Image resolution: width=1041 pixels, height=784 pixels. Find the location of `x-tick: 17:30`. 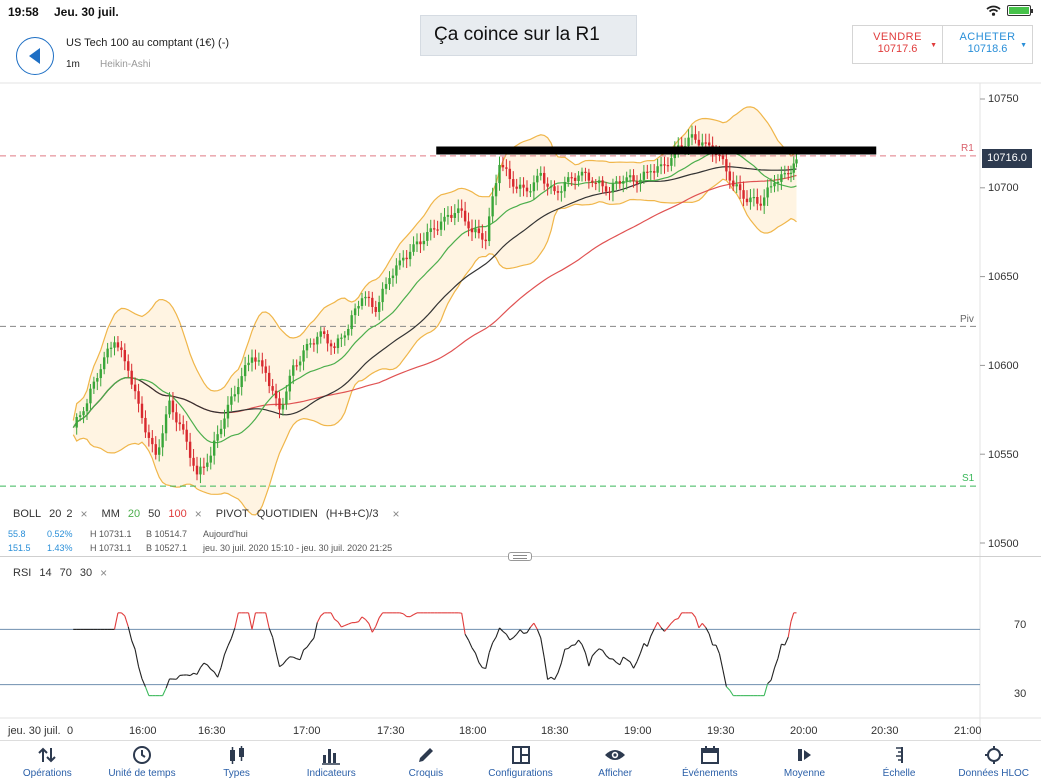

x-tick: 17:30 is located at coordinates (391, 731).